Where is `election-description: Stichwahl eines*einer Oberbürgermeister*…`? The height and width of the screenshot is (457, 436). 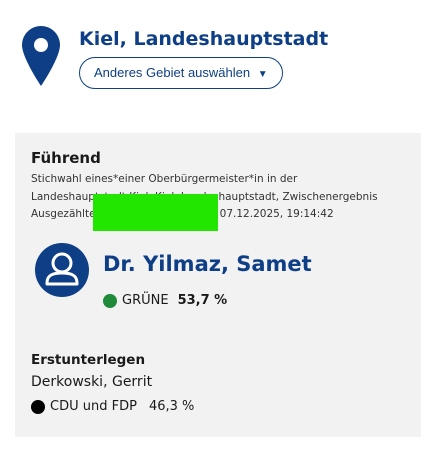 election-description: Stichwahl eines*einer Oberbürgermeister*… is located at coordinates (221, 197).